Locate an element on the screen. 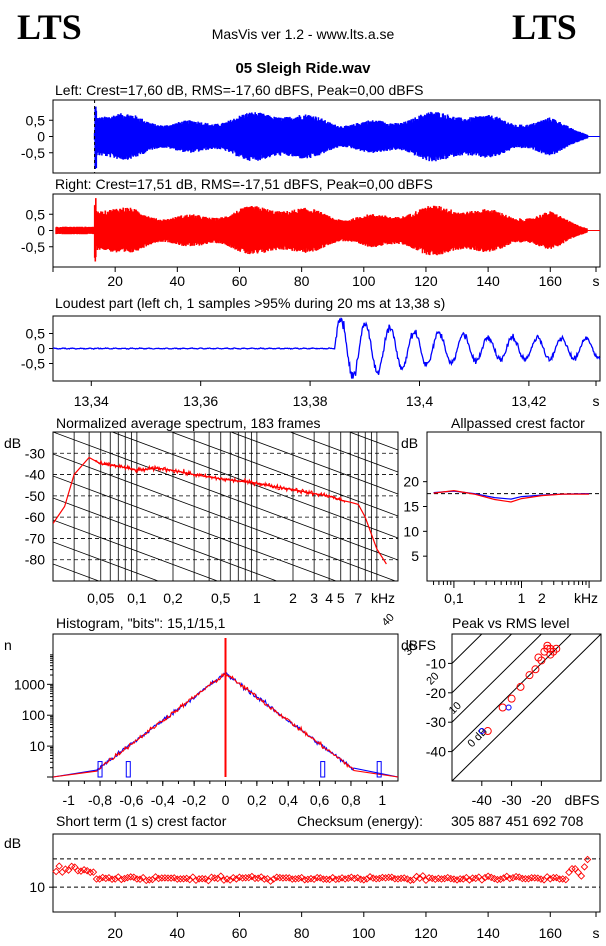 The image size is (606, 946). x-tick-label: 13,38 is located at coordinates (310, 401).